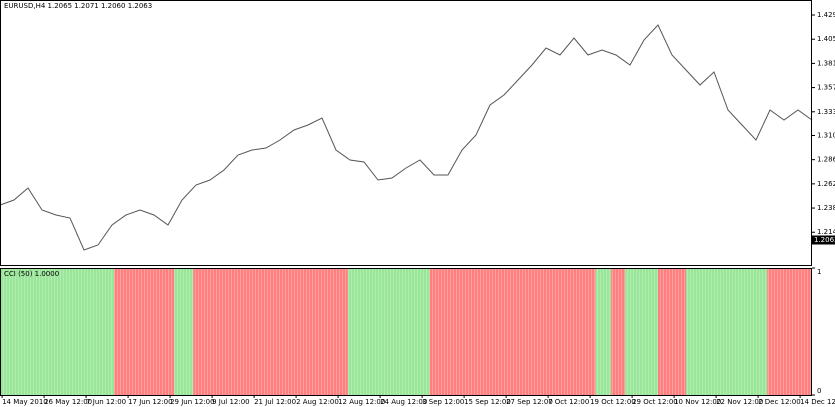 The width and height of the screenshot is (835, 407). What do you see at coordinates (826, 135) in the screenshot?
I see `y-tick-label: 1.3100` at bounding box center [826, 135].